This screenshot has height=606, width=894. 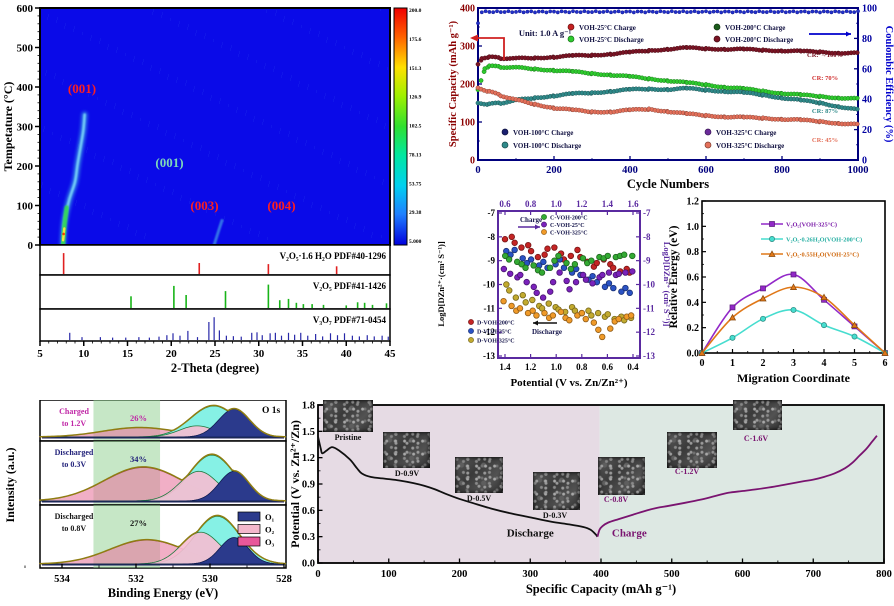 What do you see at coordinates (554, 170) in the screenshot?
I see `x-tick-label: 200` at bounding box center [554, 170].